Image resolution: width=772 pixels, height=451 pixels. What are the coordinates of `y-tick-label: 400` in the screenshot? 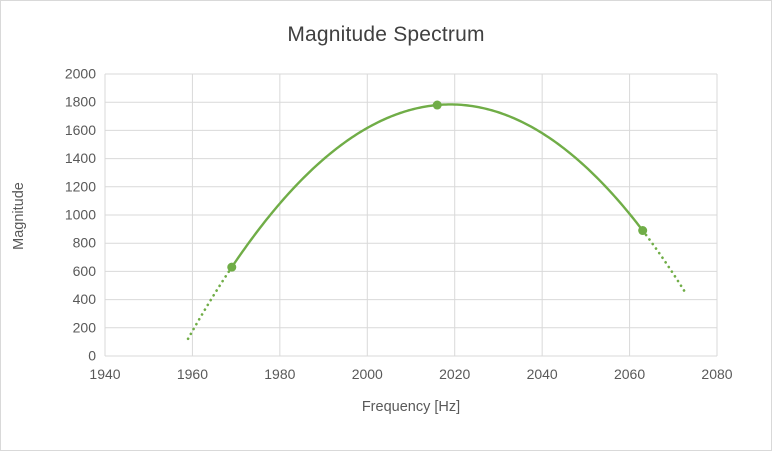 It's located at (85, 299).